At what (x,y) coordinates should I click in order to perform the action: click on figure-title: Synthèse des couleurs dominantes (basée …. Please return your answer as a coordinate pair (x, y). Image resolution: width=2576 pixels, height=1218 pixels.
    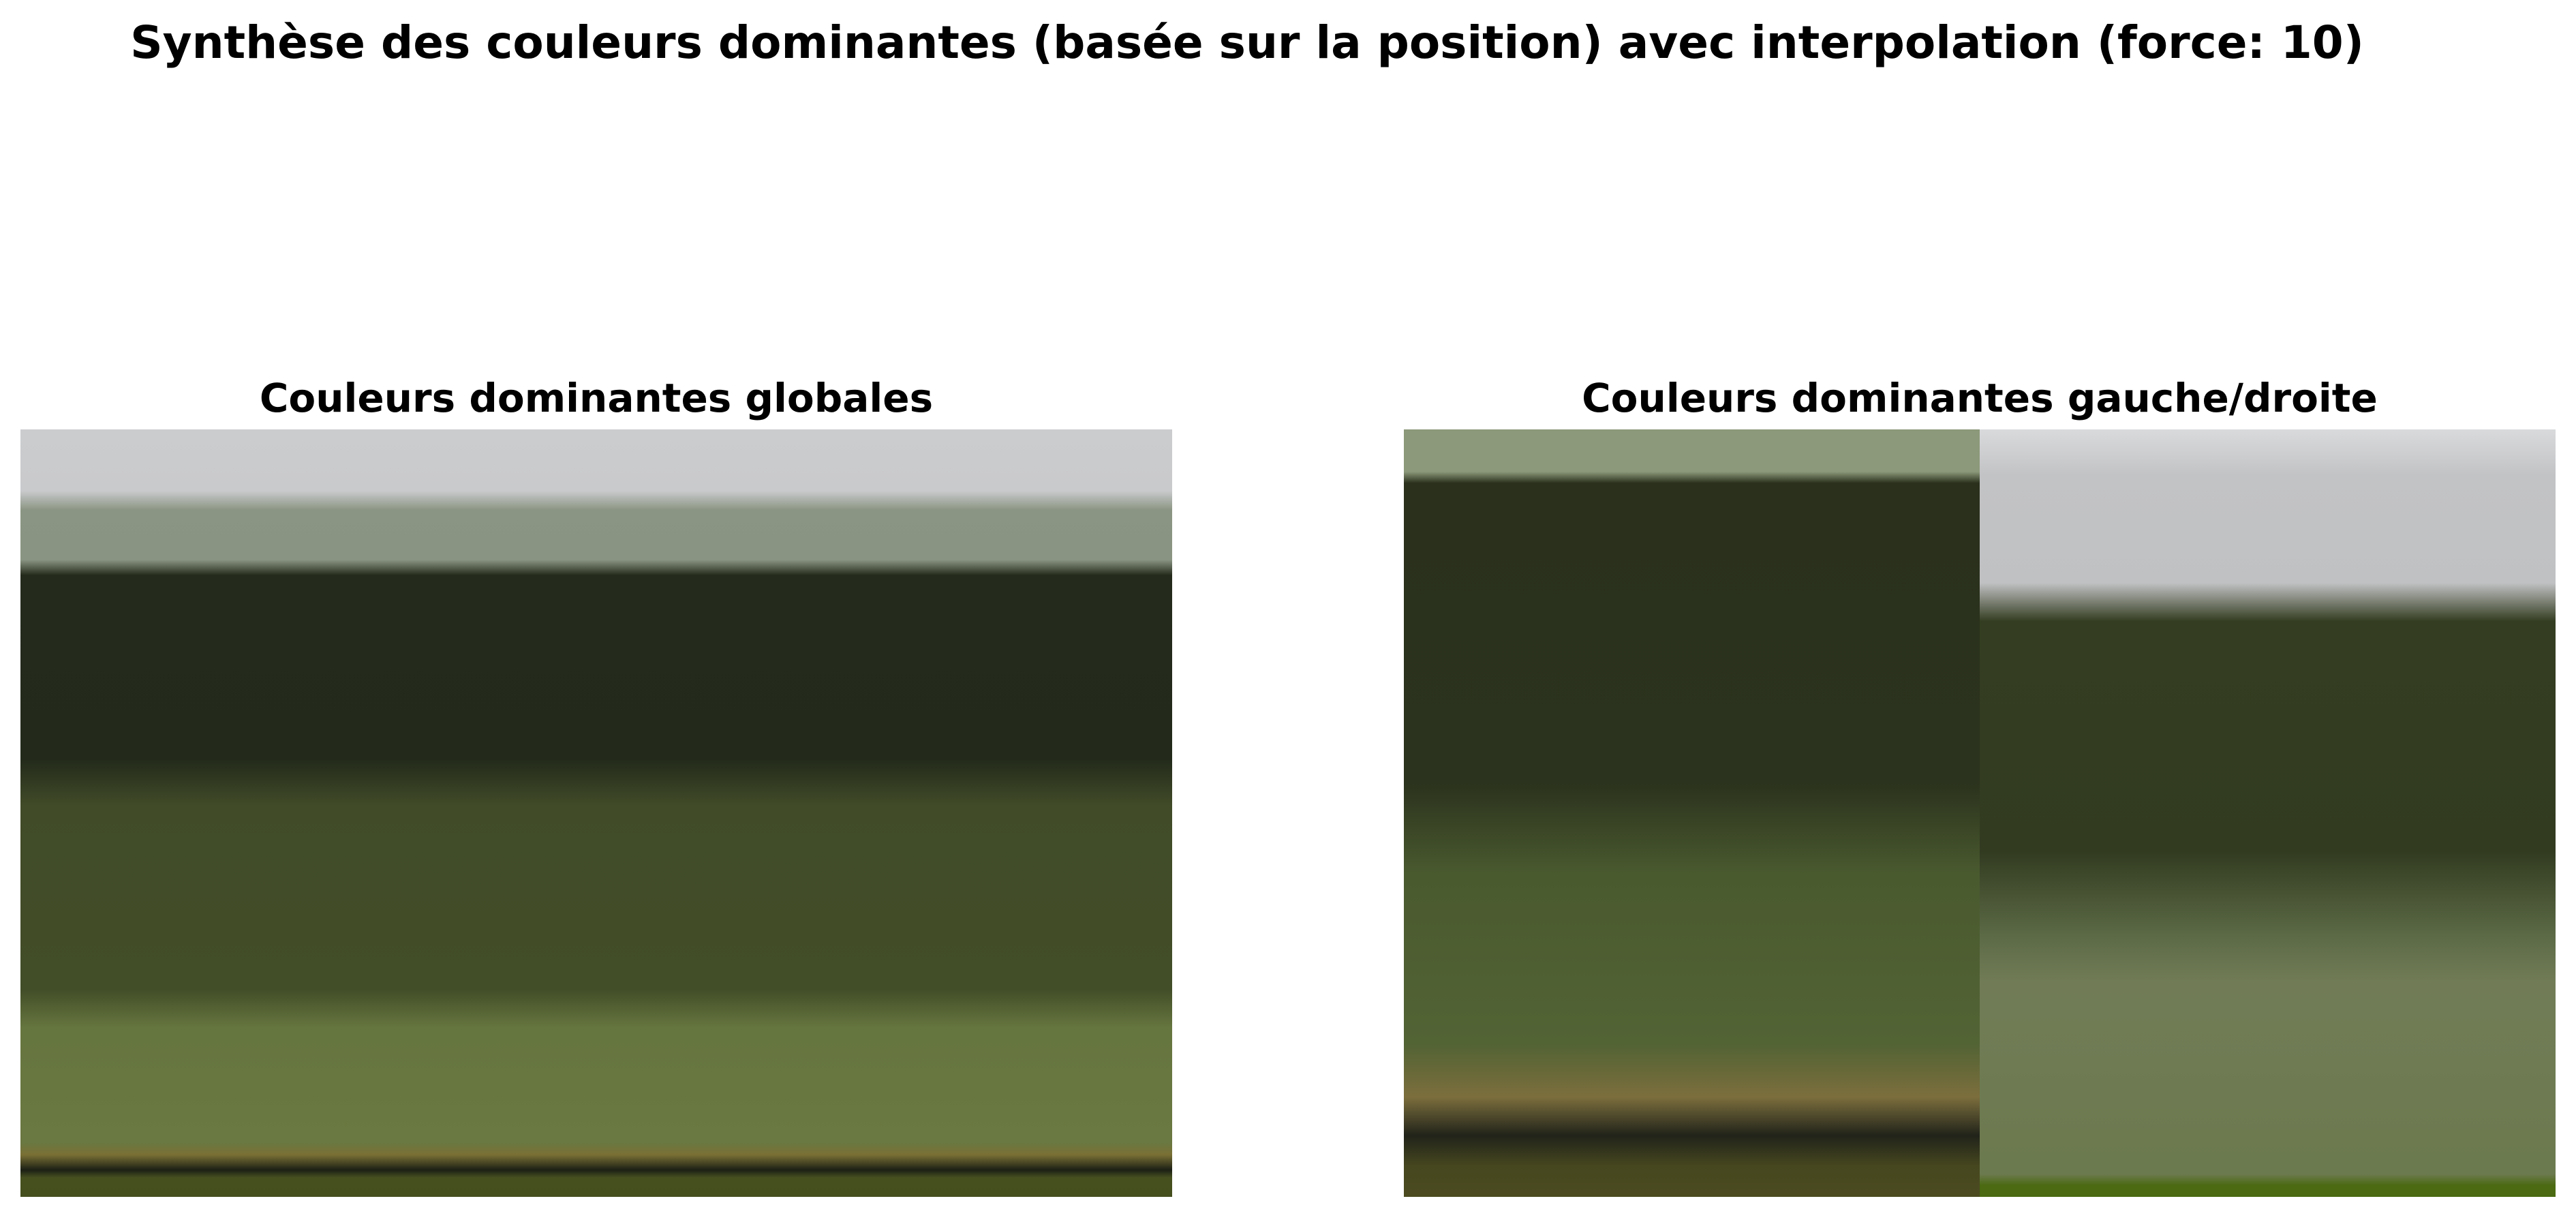
    Looking at the image, I should click on (1247, 42).